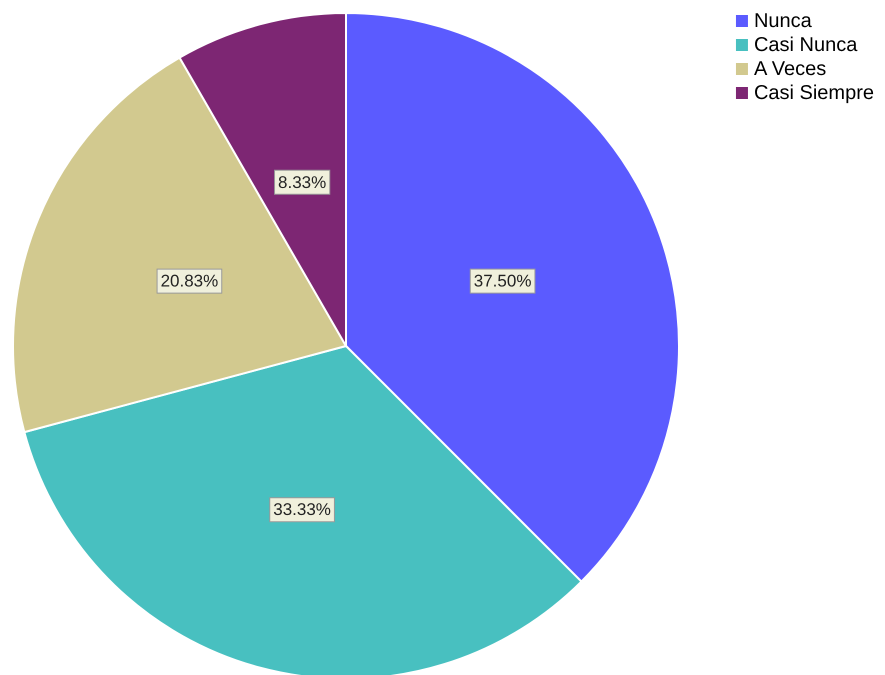 This screenshot has width=885, height=675. I want to click on legend-label: Casi Nunca, so click(806, 45).